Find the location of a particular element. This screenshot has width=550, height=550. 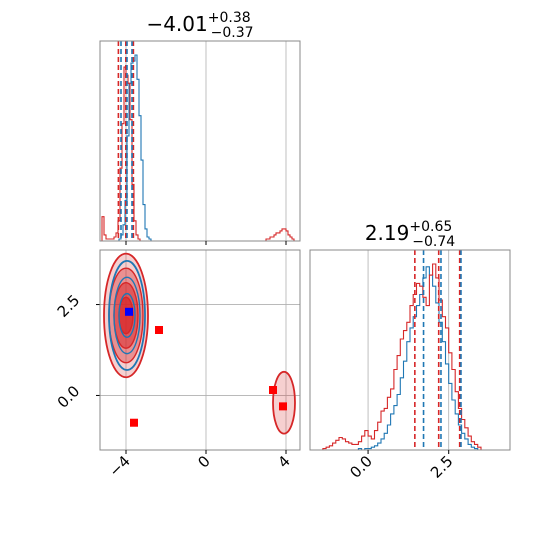

marginal-x-title: −4.01+0.38 −0.37 is located at coordinates (199, 25).